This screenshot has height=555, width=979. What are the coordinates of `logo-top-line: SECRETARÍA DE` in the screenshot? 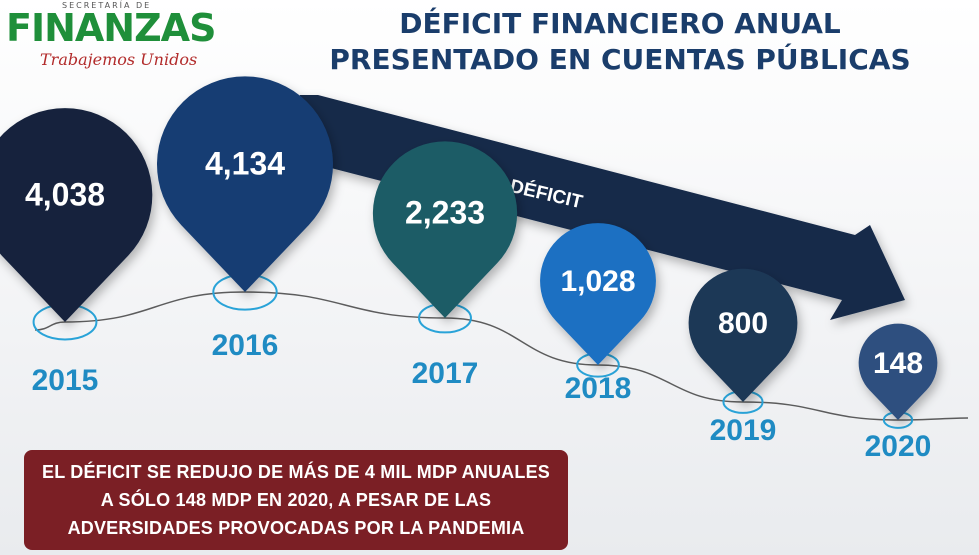 It's located at (107, 5).